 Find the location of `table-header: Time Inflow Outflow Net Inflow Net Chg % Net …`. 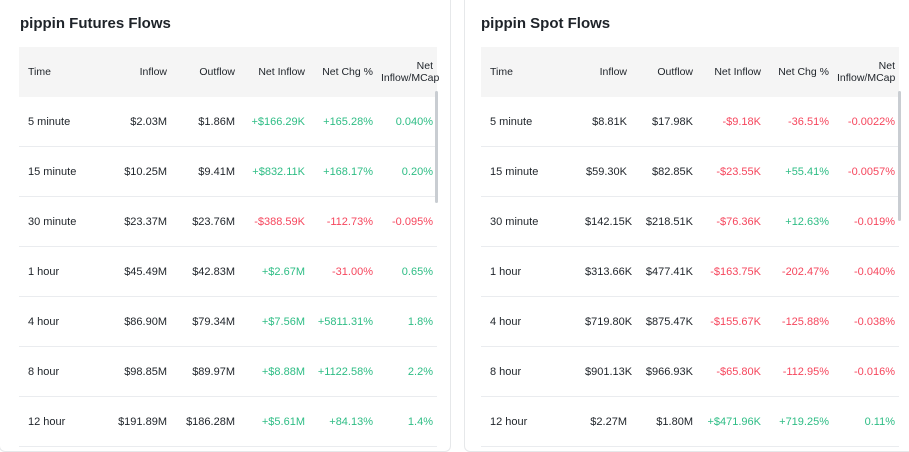

table-header: Time Inflow Outflow Net Inflow Net Chg % Net … is located at coordinates (690, 72).